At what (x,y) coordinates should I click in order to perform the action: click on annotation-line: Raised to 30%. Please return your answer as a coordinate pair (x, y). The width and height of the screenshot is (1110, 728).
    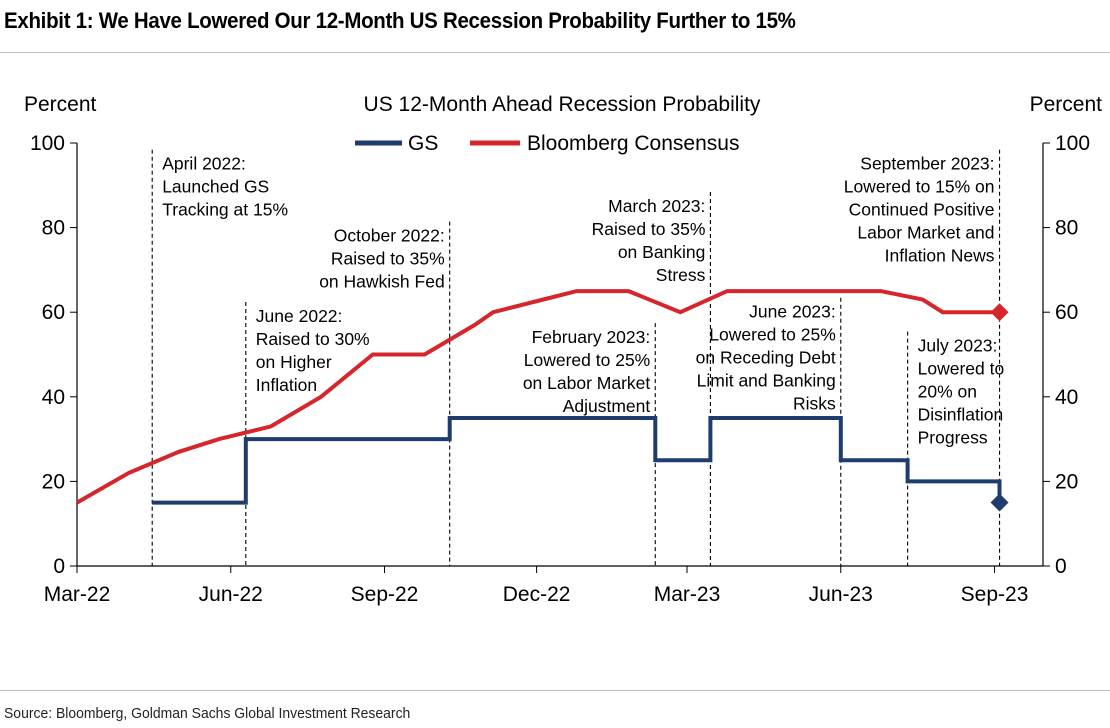
    Looking at the image, I should click on (313, 339).